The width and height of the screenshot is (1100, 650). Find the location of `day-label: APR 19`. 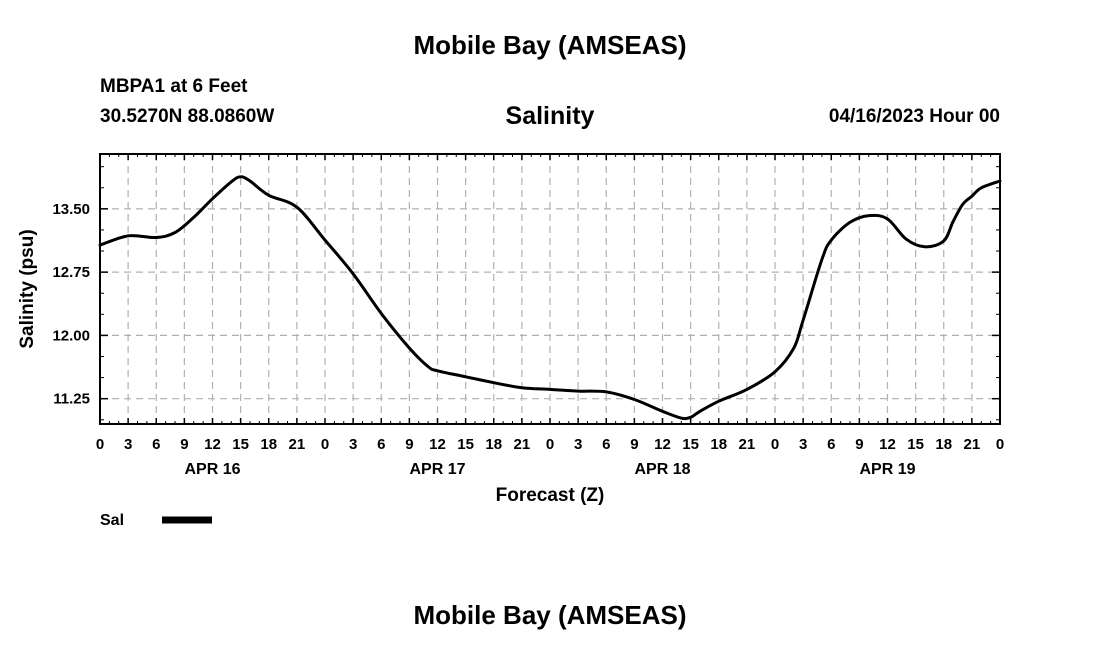

day-label: APR 19 is located at coordinates (887, 469).